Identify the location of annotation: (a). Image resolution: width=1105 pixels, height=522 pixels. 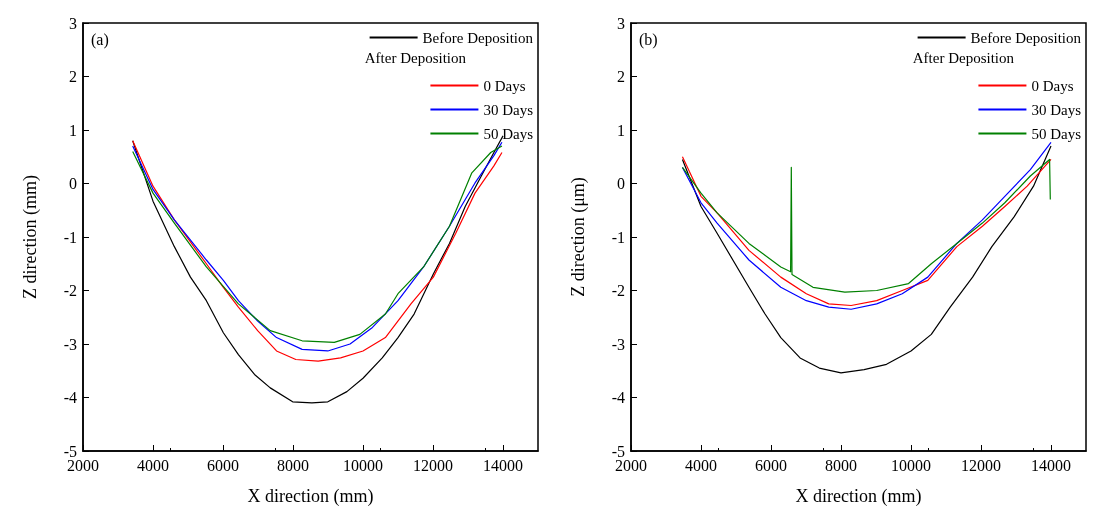
(100, 39).